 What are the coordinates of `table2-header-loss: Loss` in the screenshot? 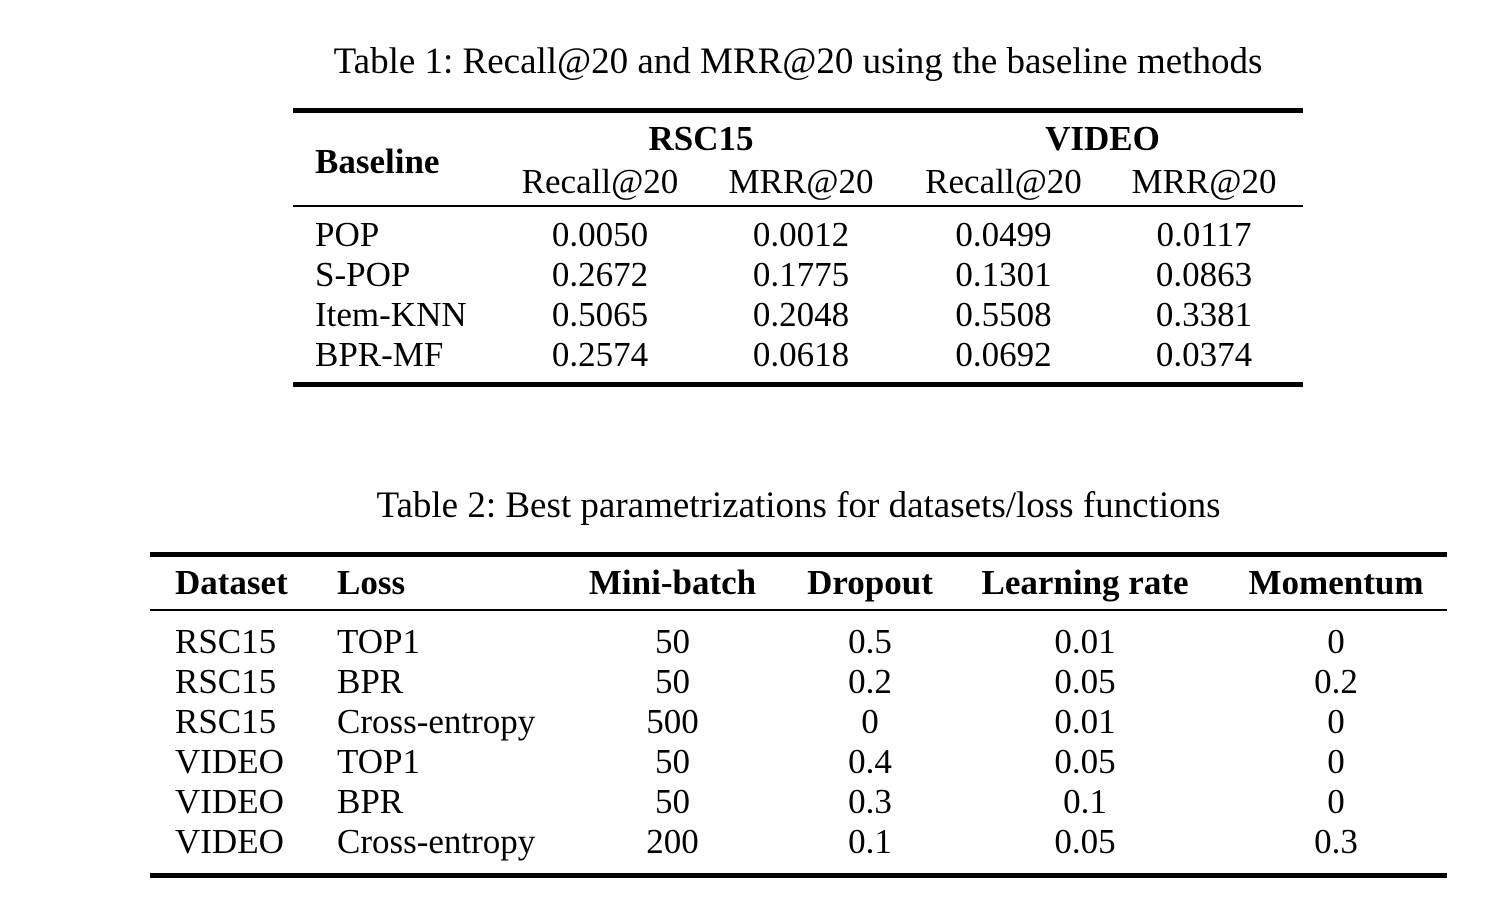 It's located at (371, 582).